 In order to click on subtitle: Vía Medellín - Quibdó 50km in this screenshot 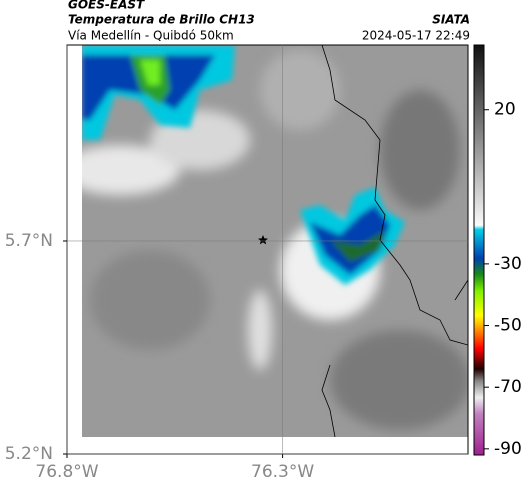, I will do `click(151, 36)`.